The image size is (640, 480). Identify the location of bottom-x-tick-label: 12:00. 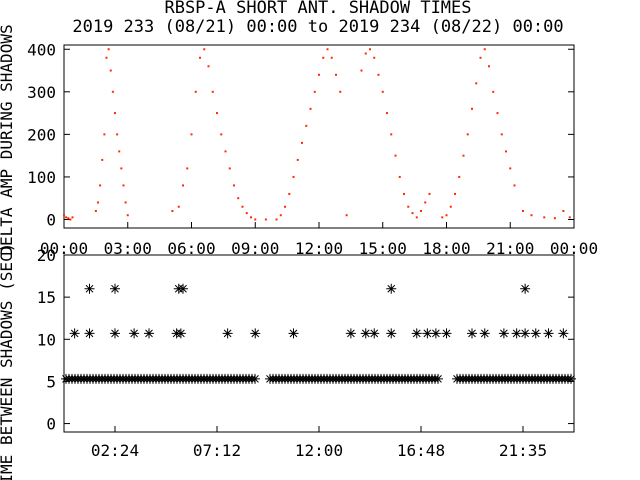
(319, 450).